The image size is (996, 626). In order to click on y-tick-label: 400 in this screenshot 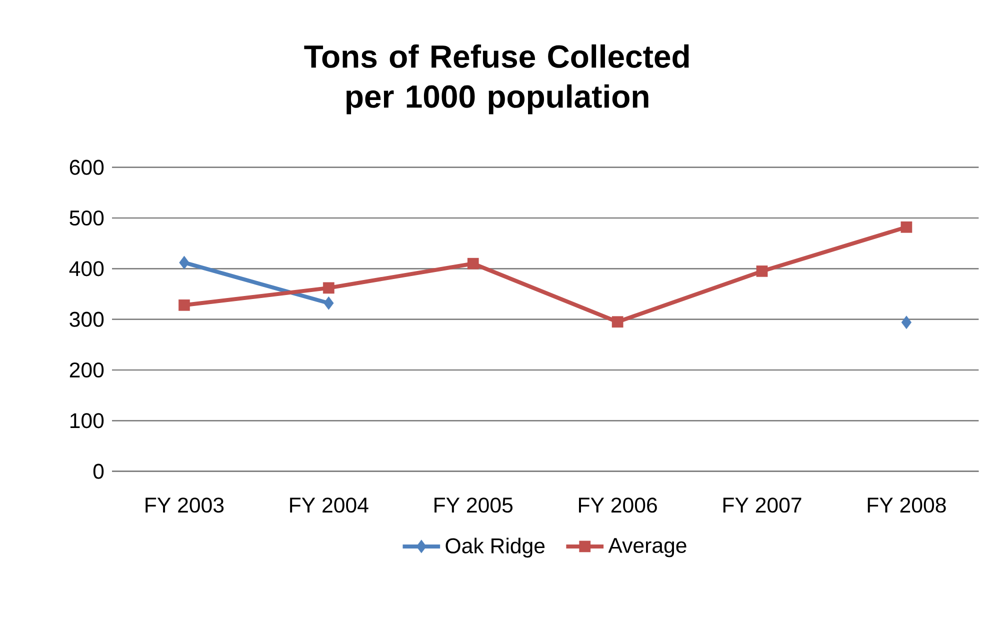, I will do `click(86, 268)`.